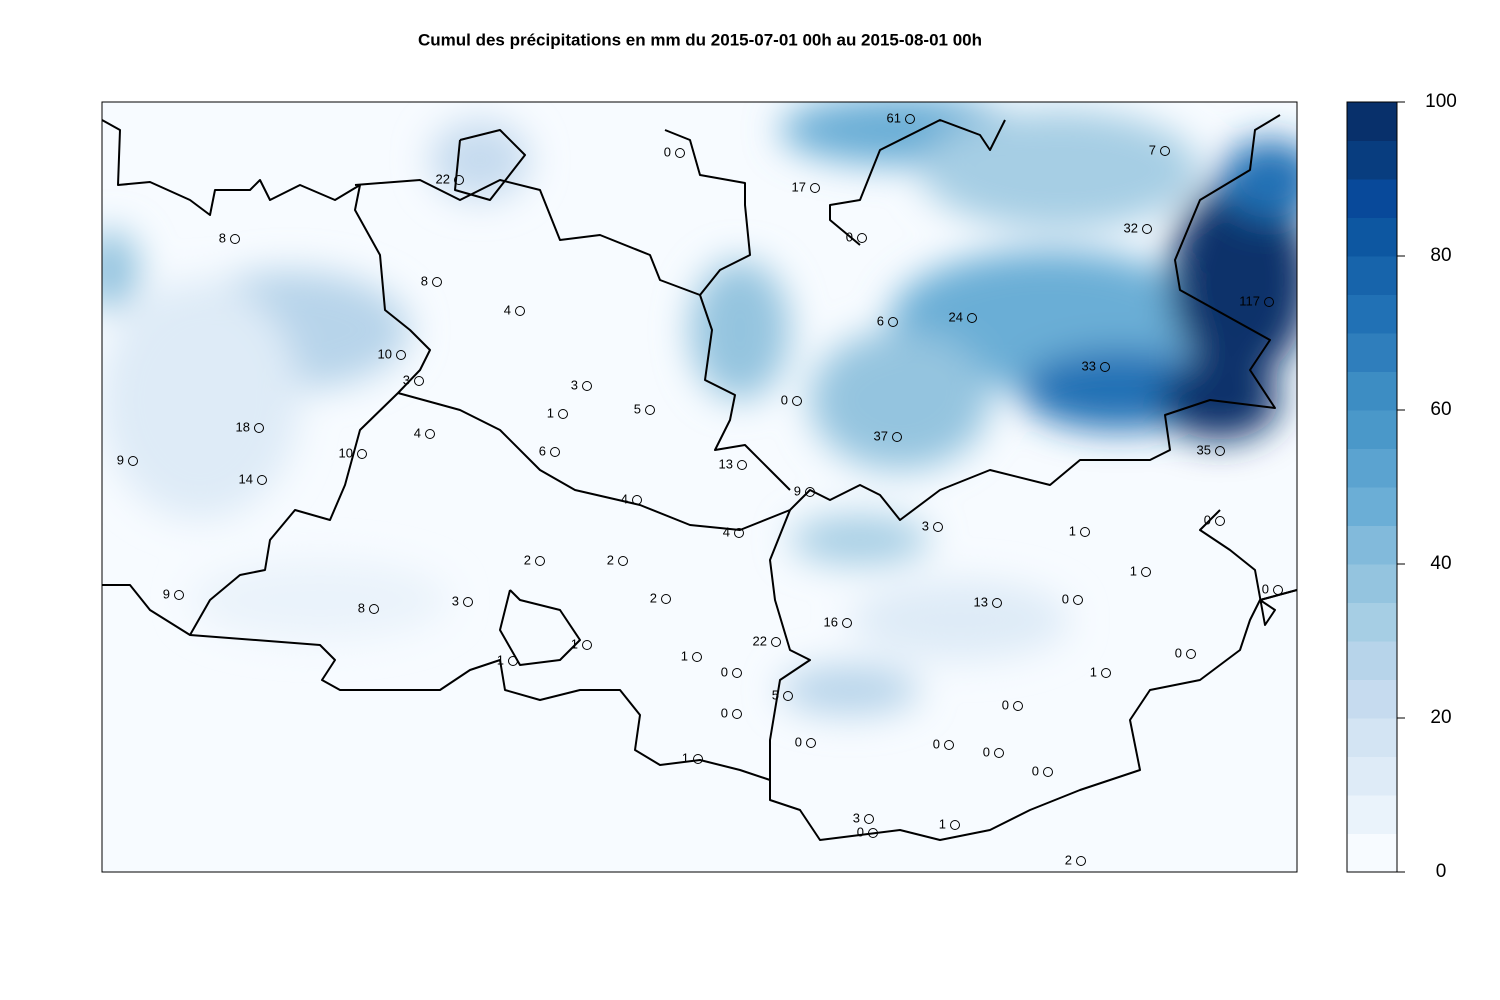  I want to click on station-value: 24, so click(956, 316).